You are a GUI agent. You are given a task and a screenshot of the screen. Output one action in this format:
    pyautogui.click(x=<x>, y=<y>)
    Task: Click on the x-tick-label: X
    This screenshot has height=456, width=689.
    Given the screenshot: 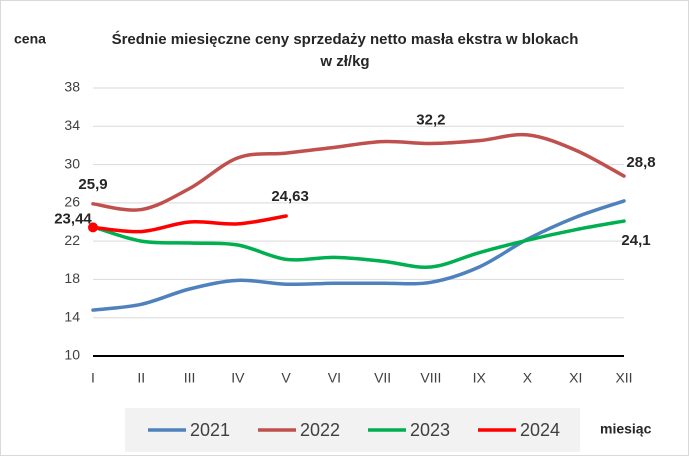 What is the action you would take?
    pyautogui.click(x=528, y=378)
    